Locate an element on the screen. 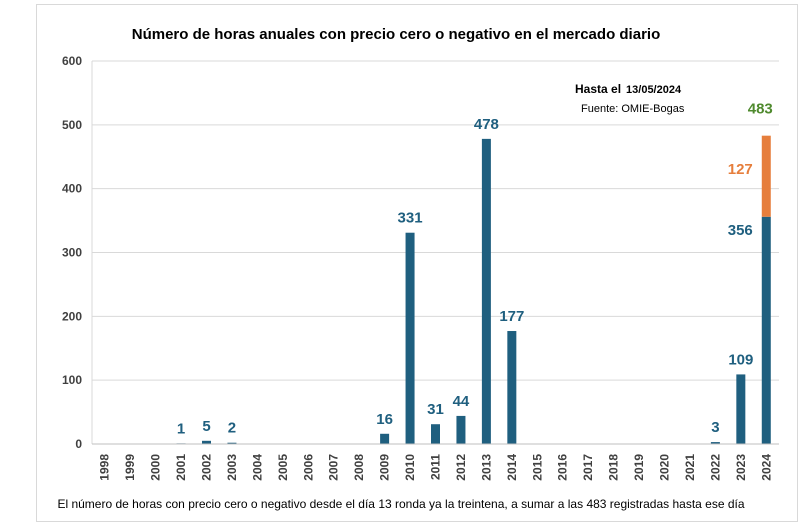 This screenshot has width=802, height=529. x-tick-label: 2012 is located at coordinates (461, 467).